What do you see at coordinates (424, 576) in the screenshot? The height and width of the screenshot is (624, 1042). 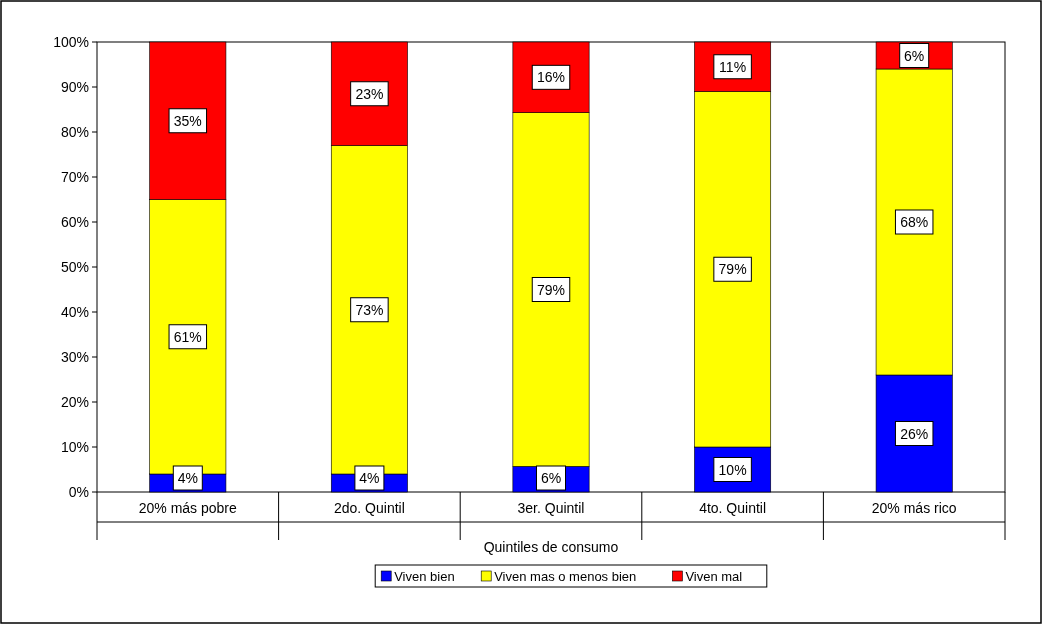 I see `legend-label: Viven bien` at bounding box center [424, 576].